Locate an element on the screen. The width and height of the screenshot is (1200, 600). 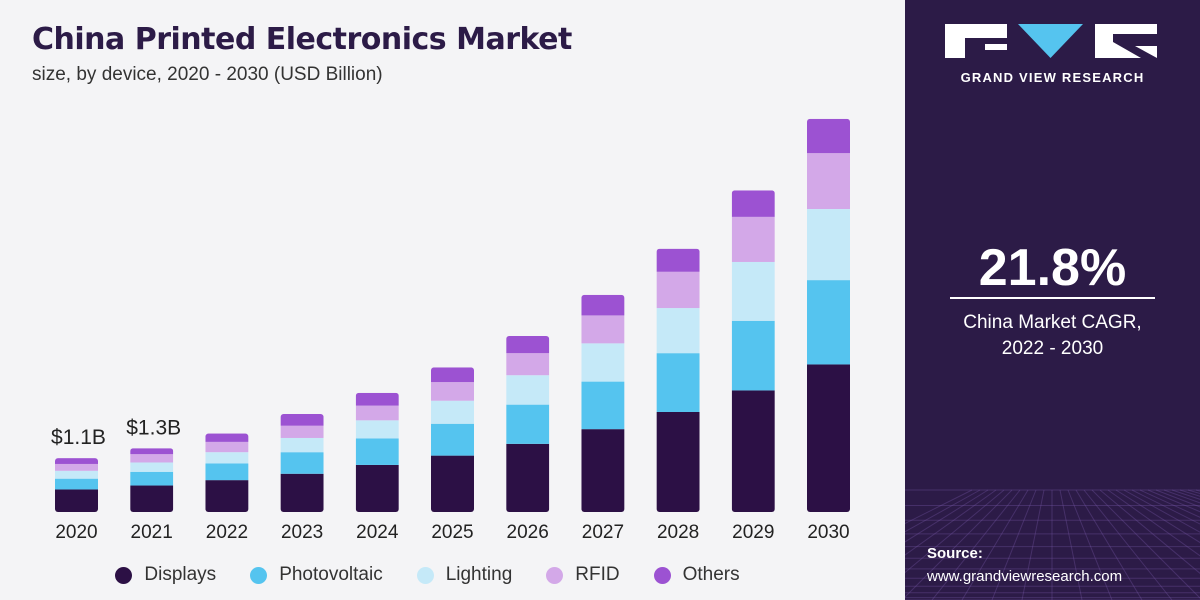
bar-2028-photovoltaic is located at coordinates (678, 382).